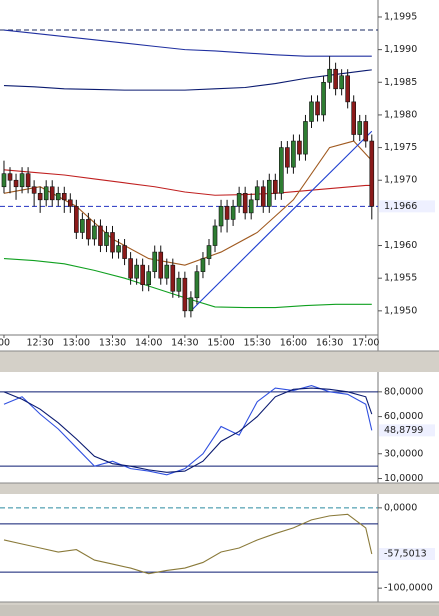  What do you see at coordinates (403, 391) in the screenshot?
I see `y-tick-label: 80,0000` at bounding box center [403, 391].